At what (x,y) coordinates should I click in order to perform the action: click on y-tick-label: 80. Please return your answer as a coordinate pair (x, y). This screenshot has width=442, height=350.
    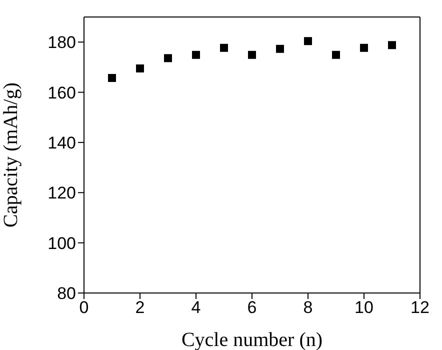
    Looking at the image, I should click on (66, 294).